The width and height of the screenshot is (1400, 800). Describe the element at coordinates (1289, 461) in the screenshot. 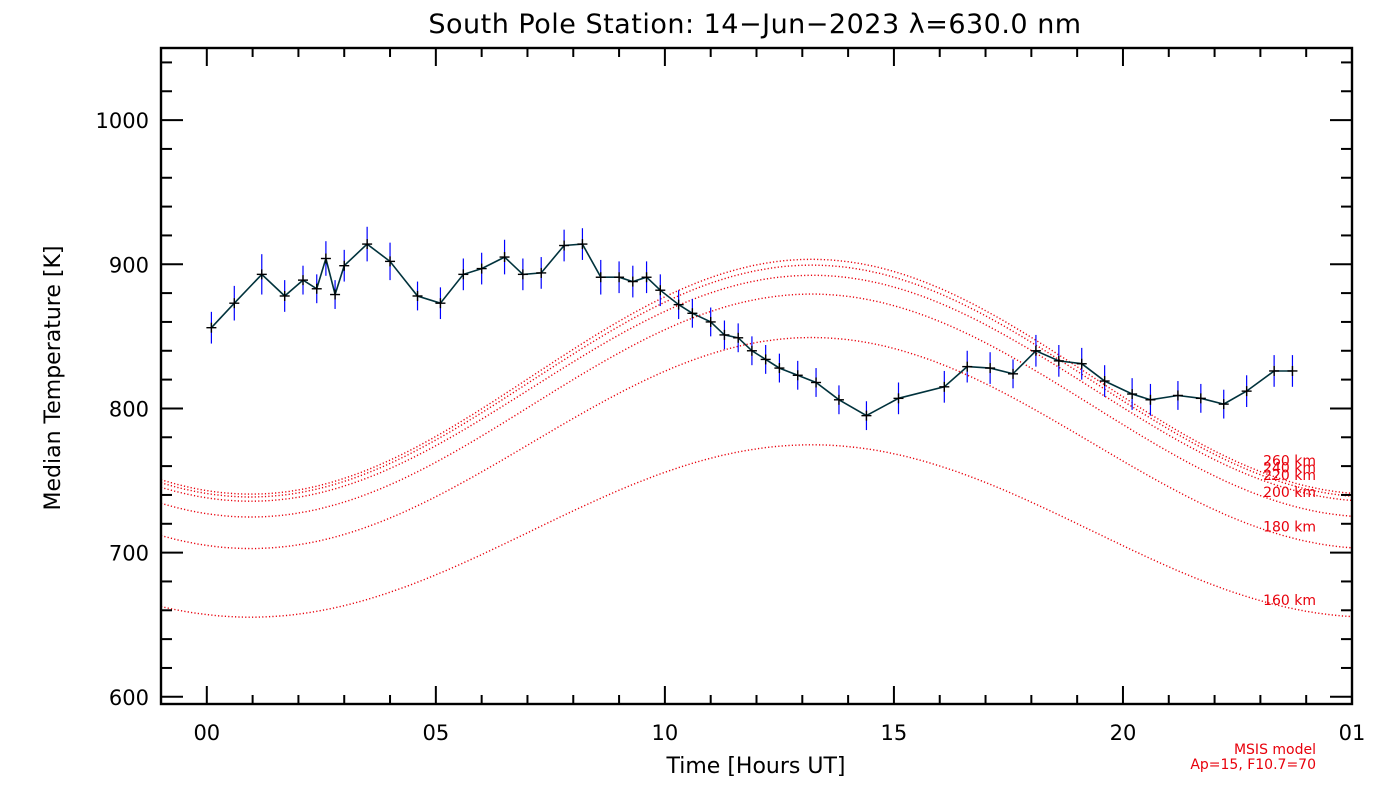

I see `altitude-label: 260 km` at that location.